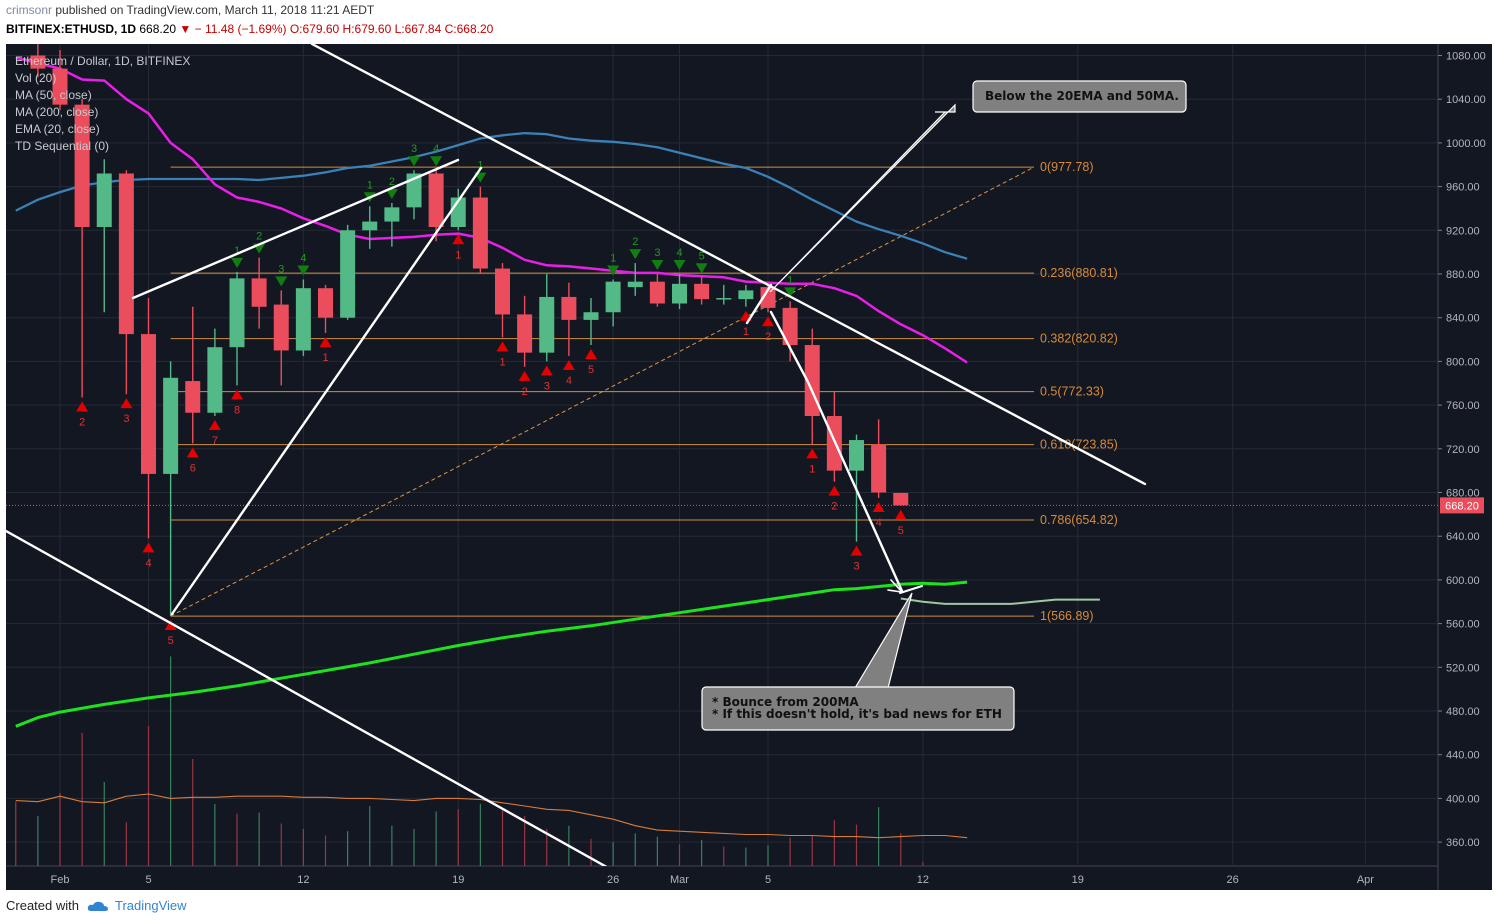 This screenshot has height=924, width=1496. What do you see at coordinates (29, 10) in the screenshot?
I see `author-name: crimsonr` at bounding box center [29, 10].